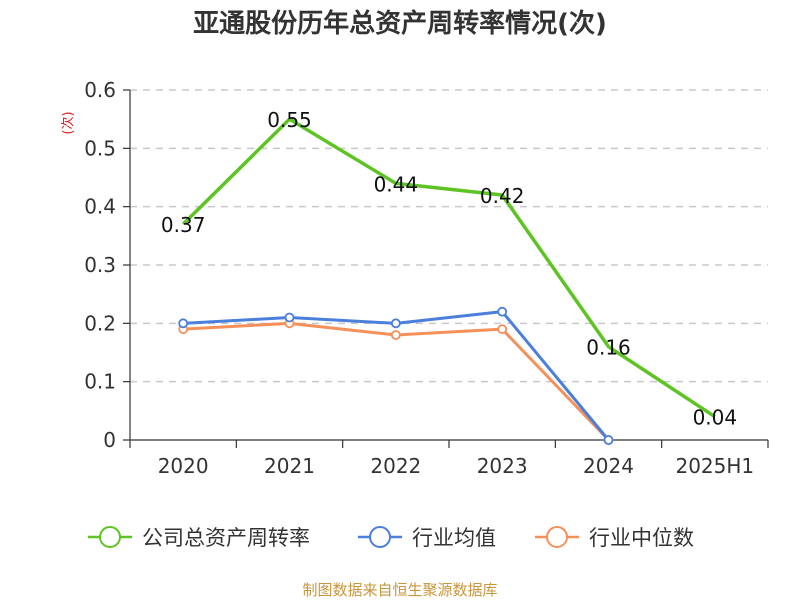 Image resolution: width=800 pixels, height=600 pixels. What do you see at coordinates (100, 148) in the screenshot?
I see `y-tick-label: 0.5` at bounding box center [100, 148].